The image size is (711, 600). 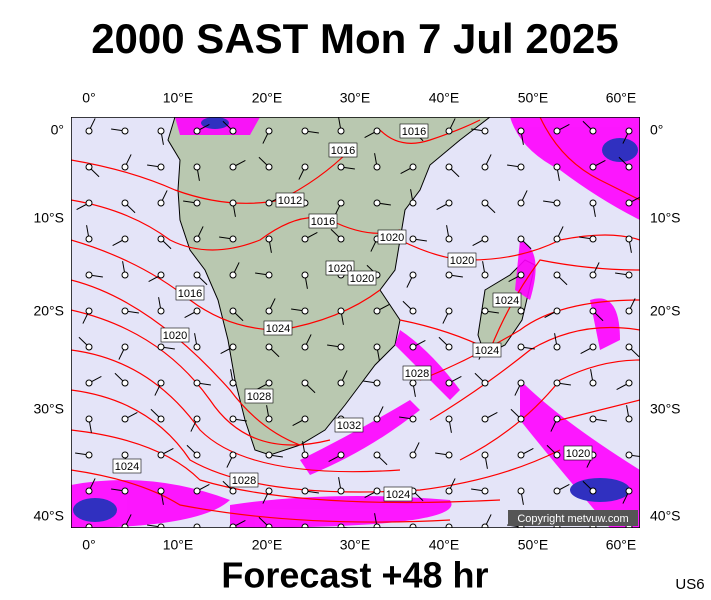 I want to click on isobar-label: 1020, so click(x=175, y=336).